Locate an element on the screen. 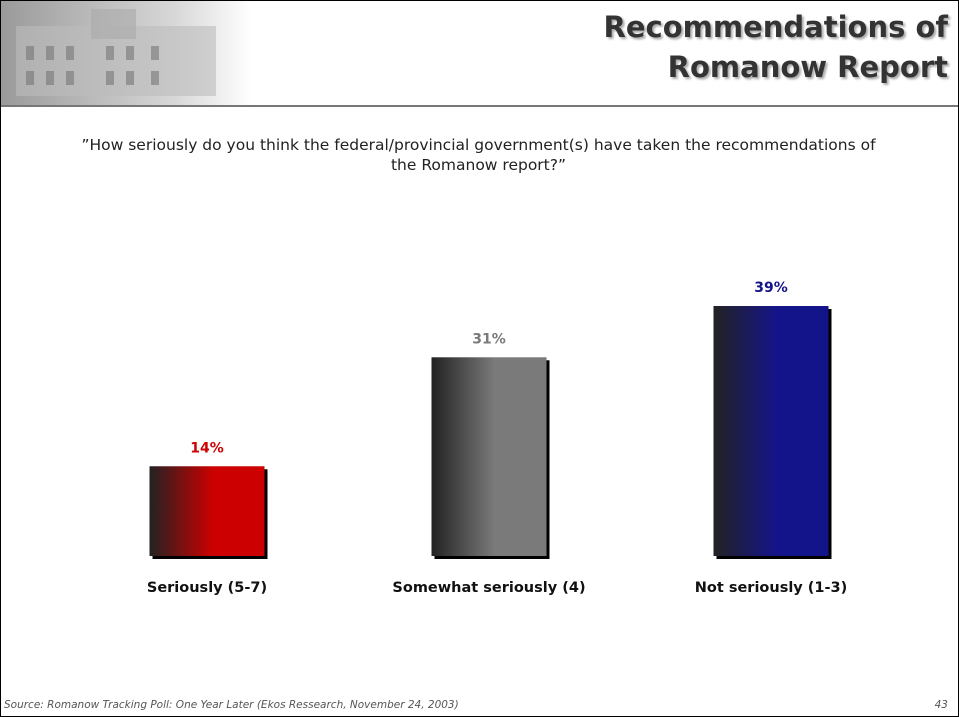  header-rule is located at coordinates (479, 106).